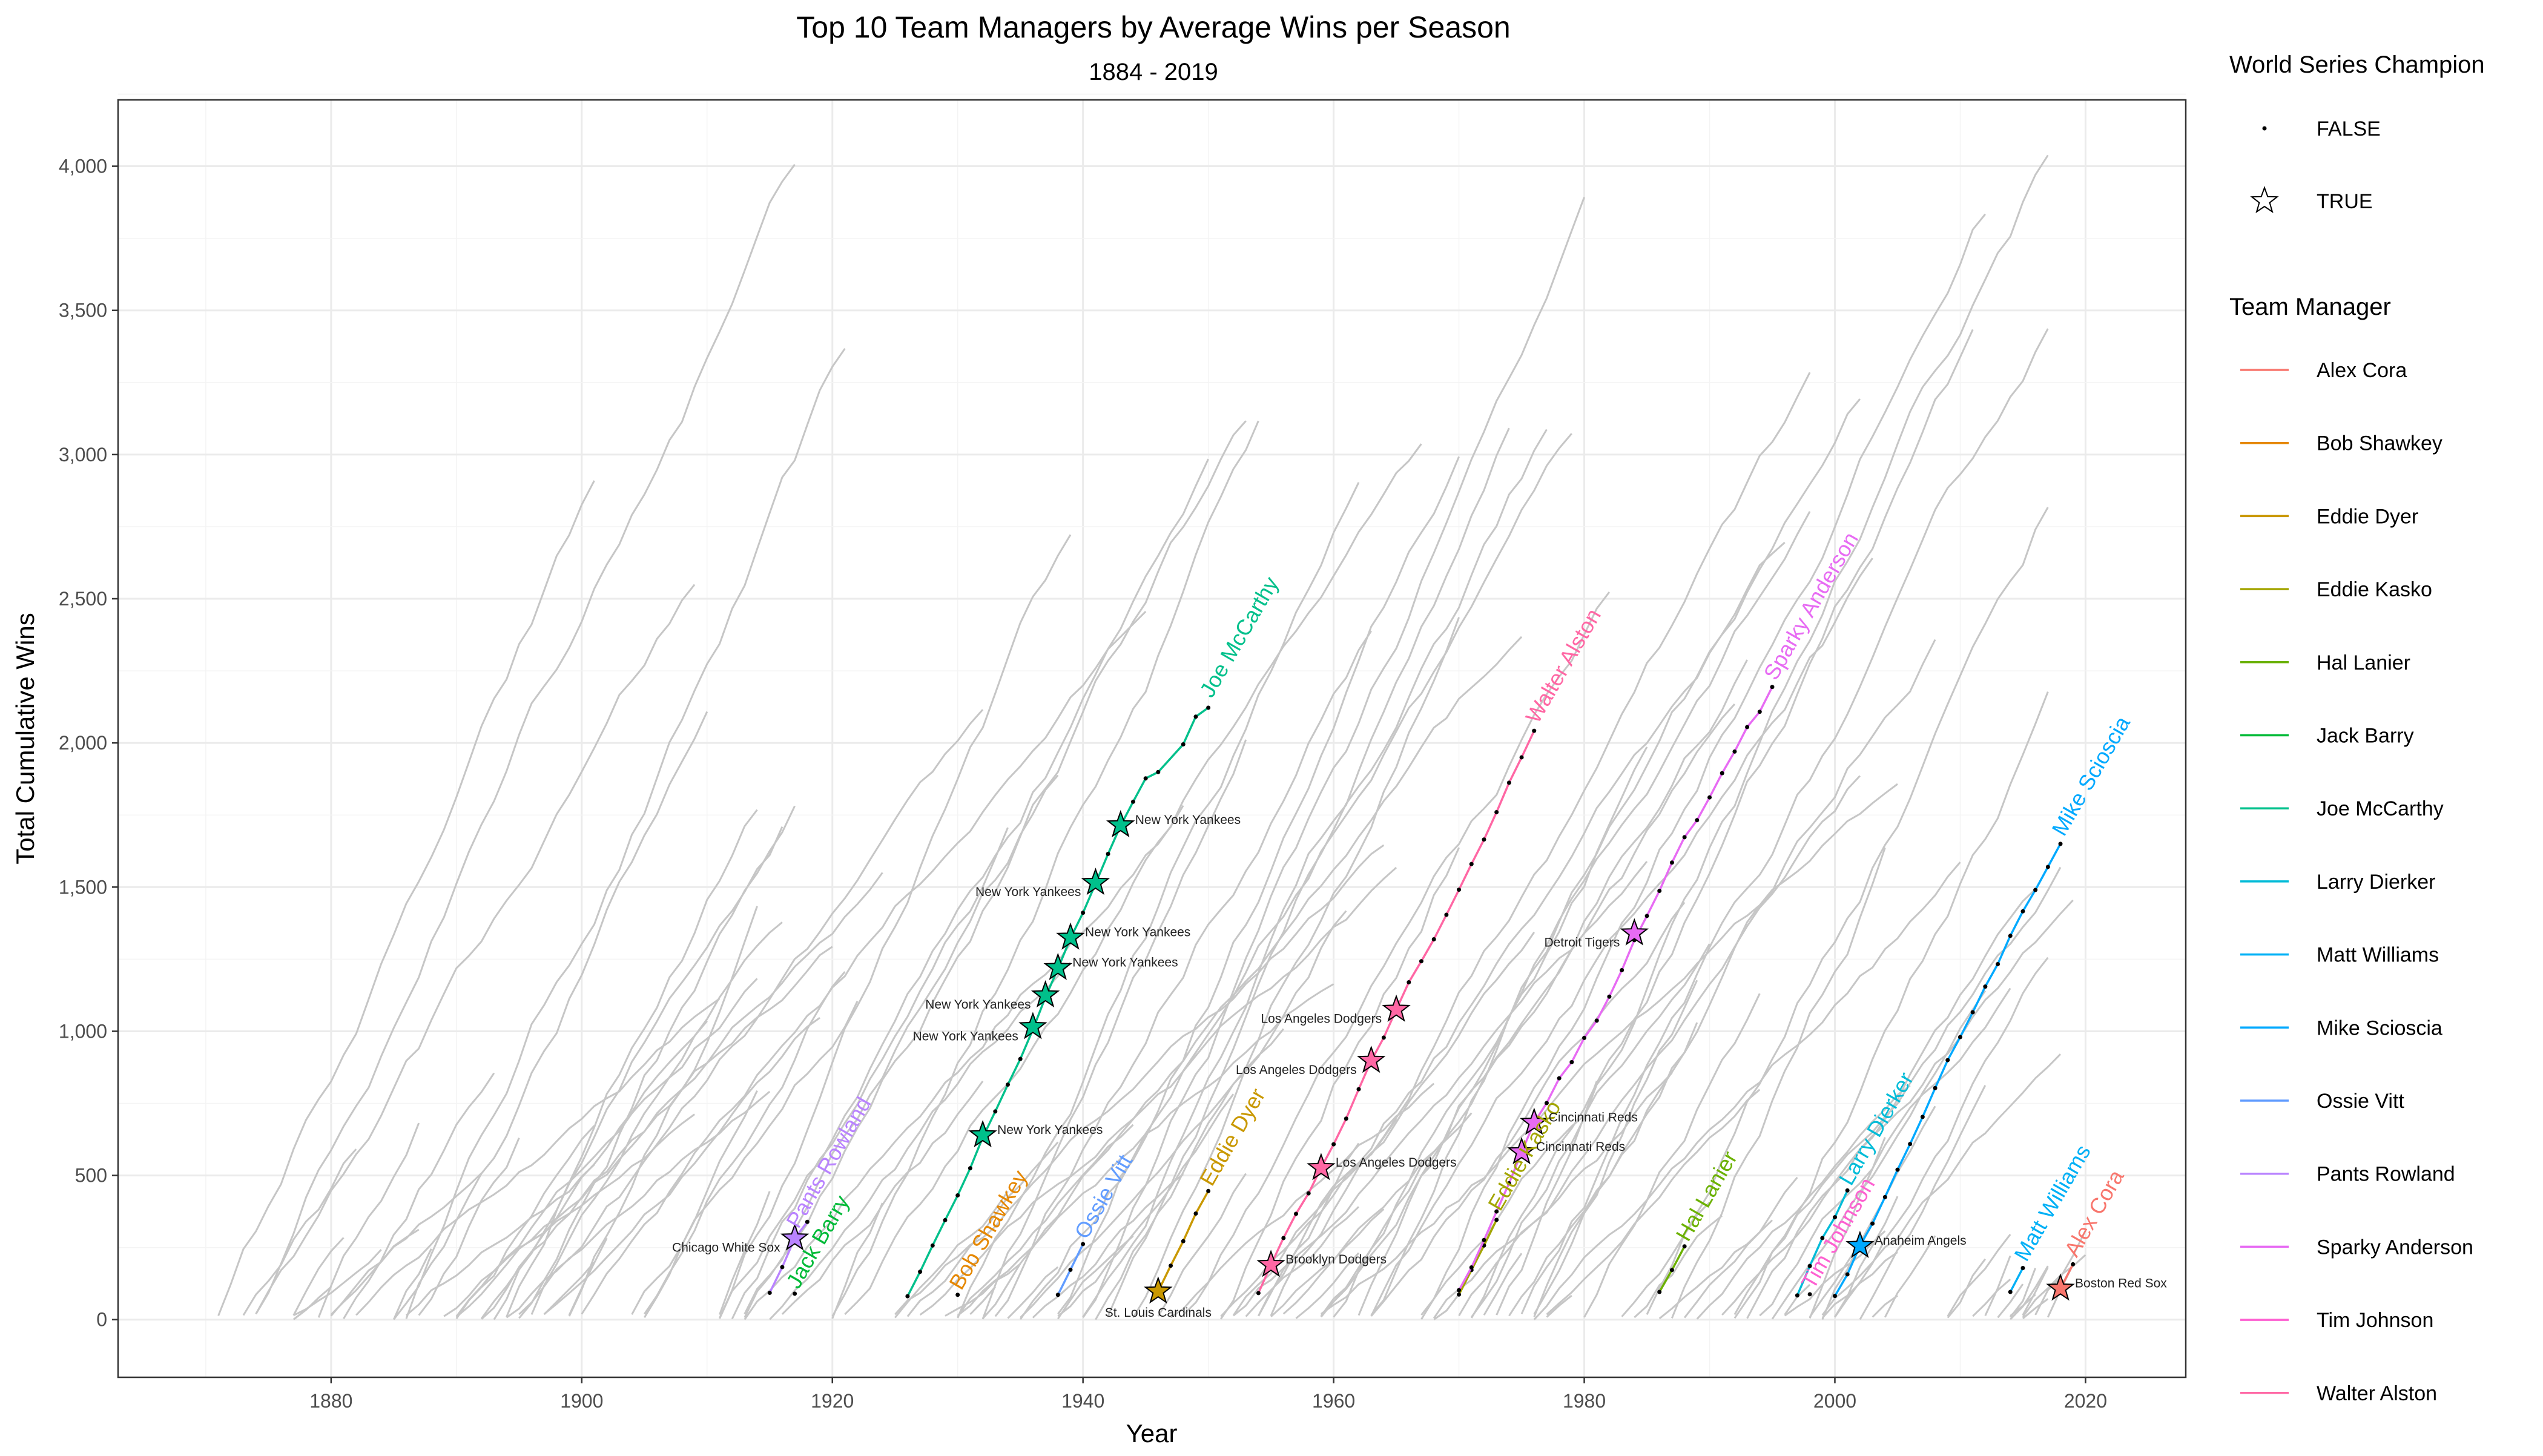  Describe the element at coordinates (795, 1293) in the screenshot. I see `series-jack-barry` at that location.